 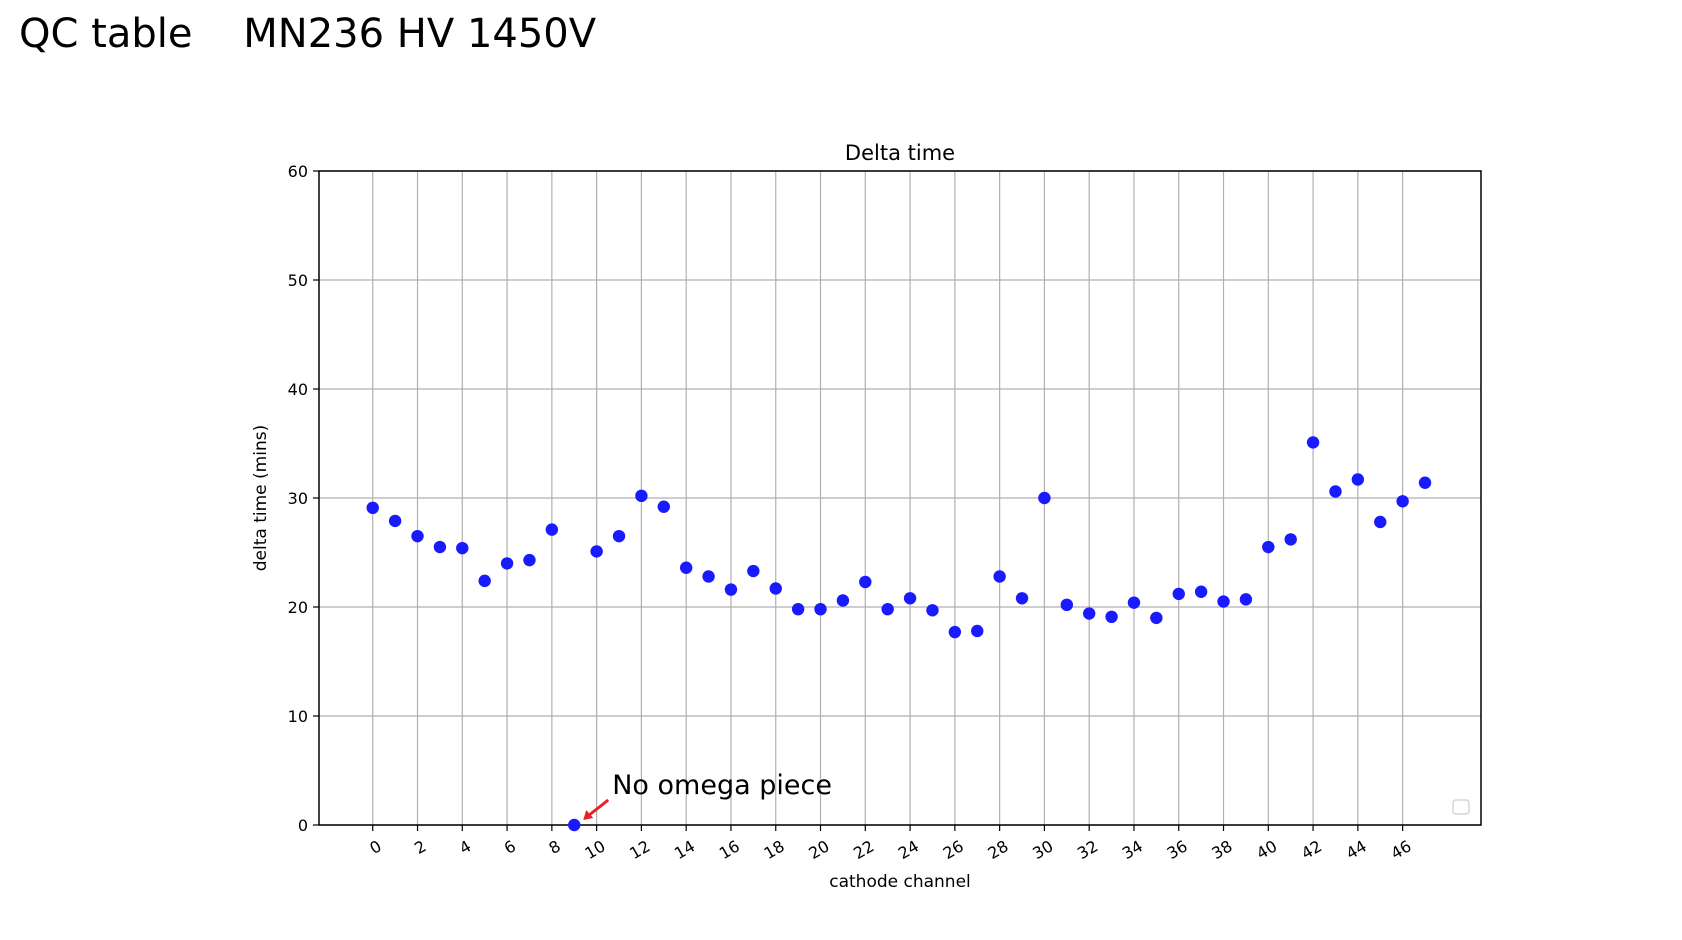 I want to click on y-tick-label: 0, so click(x=303, y=825).